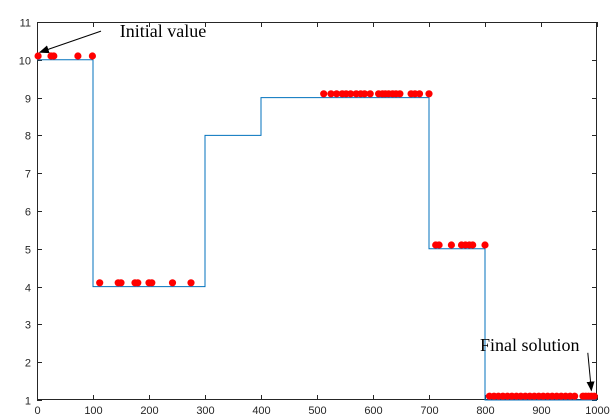 The image size is (616, 418). Describe the element at coordinates (93, 411) in the screenshot. I see `x-tick-label: 100` at that location.